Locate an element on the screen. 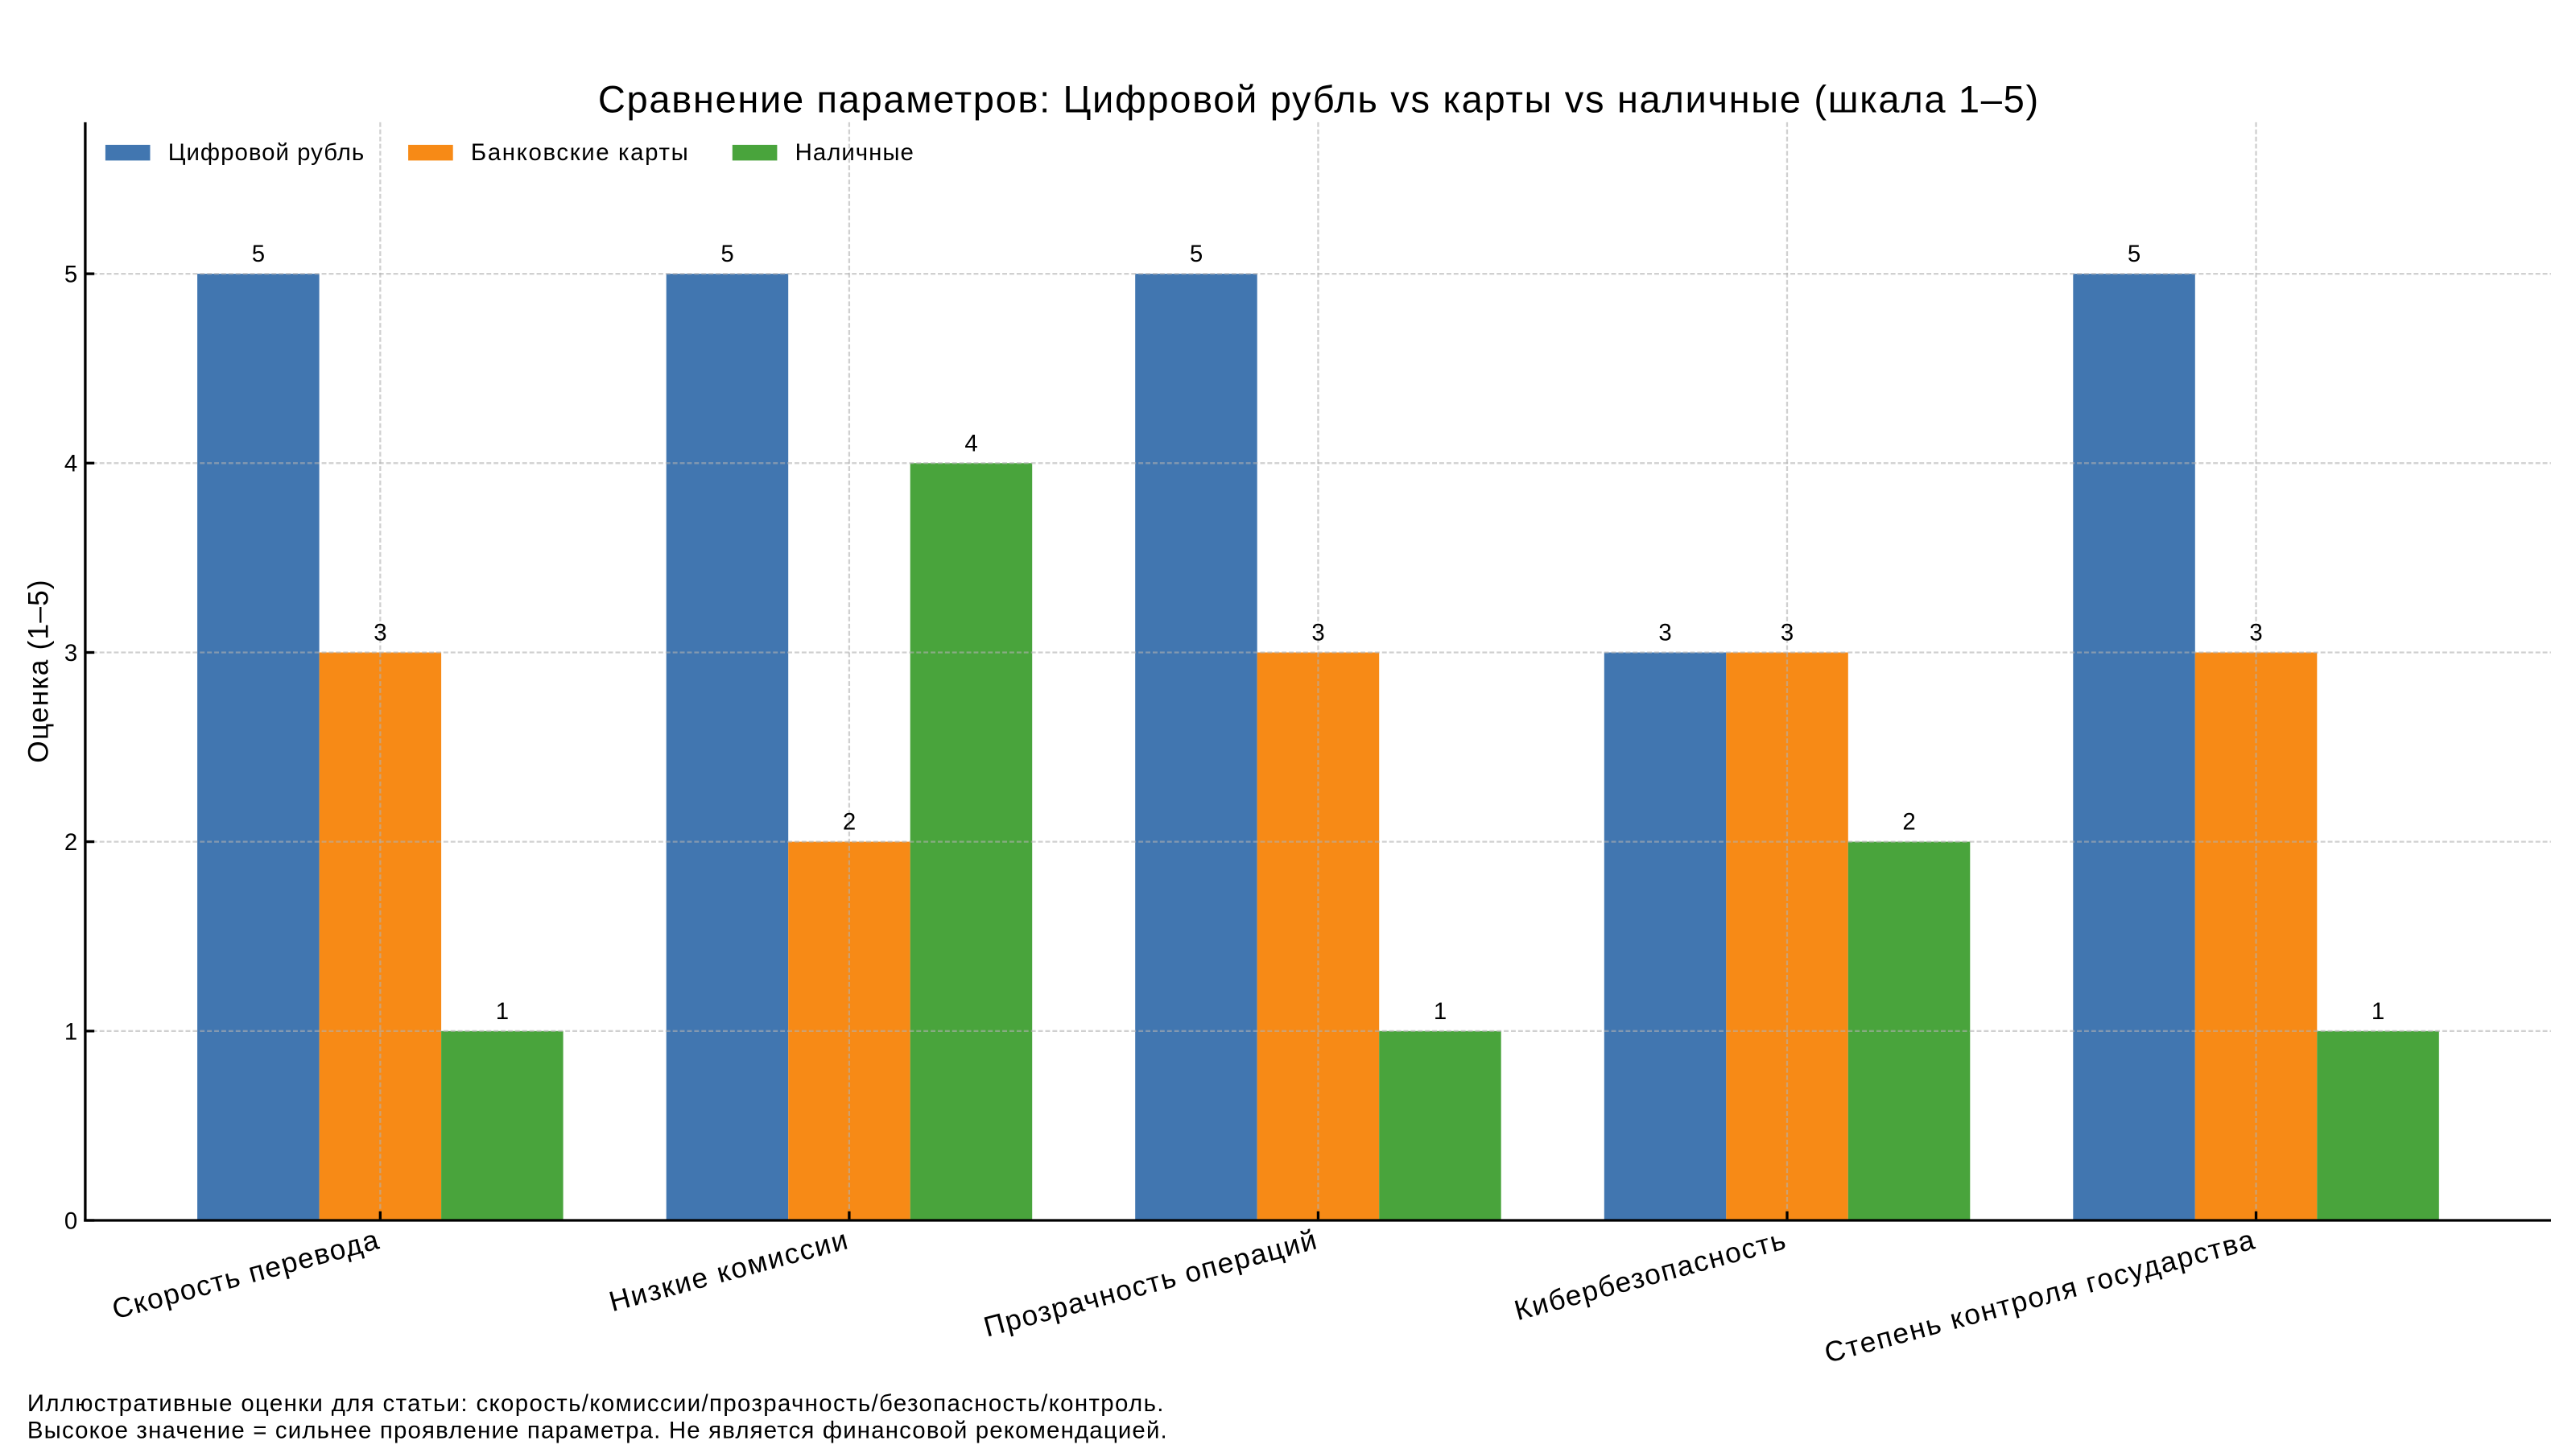  svg-text: Банковские карты is located at coordinates (579, 152).